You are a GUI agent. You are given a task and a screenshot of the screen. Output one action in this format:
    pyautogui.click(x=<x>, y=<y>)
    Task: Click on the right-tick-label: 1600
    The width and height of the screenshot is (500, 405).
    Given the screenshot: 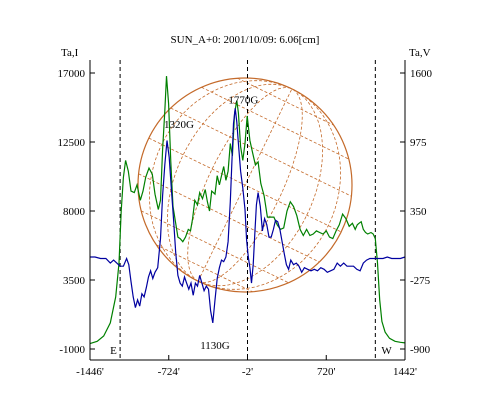 What is the action you would take?
    pyautogui.click(x=421, y=74)
    